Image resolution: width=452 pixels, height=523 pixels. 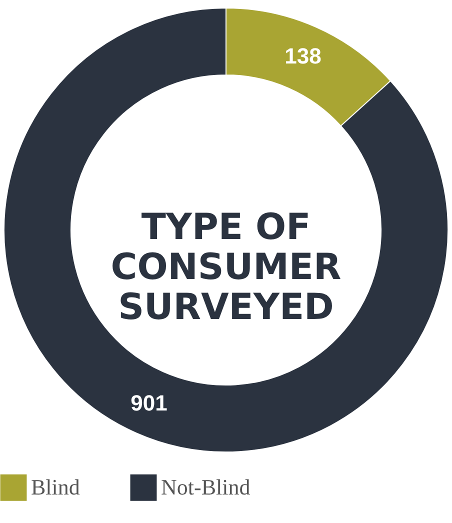 What do you see at coordinates (149, 403) in the screenshot?
I see `data-label: 901` at bounding box center [149, 403].